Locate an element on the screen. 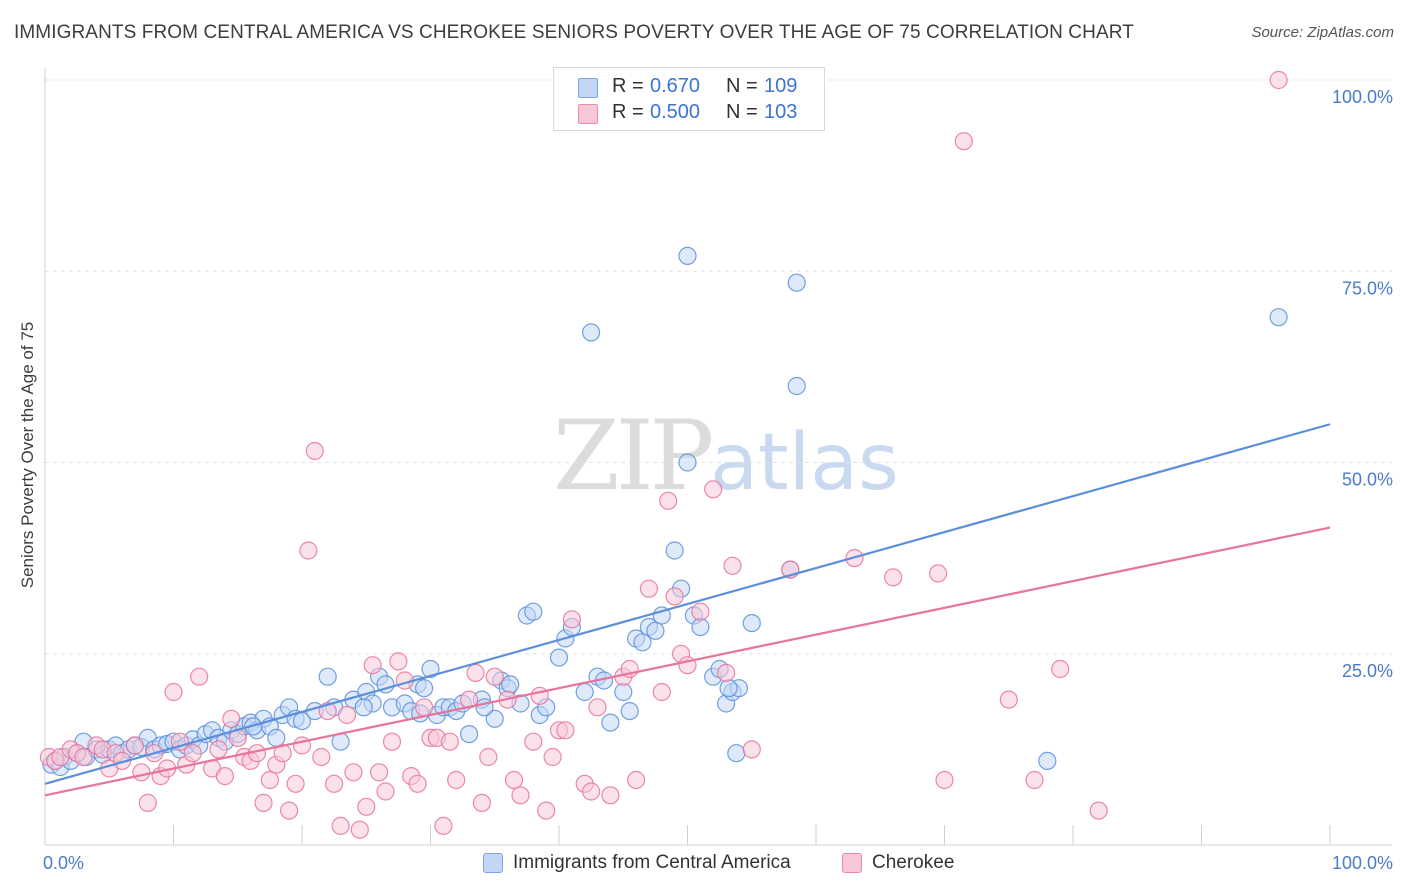  legend-row-central-america: R = 0.670 N = 109 is located at coordinates (689, 88).